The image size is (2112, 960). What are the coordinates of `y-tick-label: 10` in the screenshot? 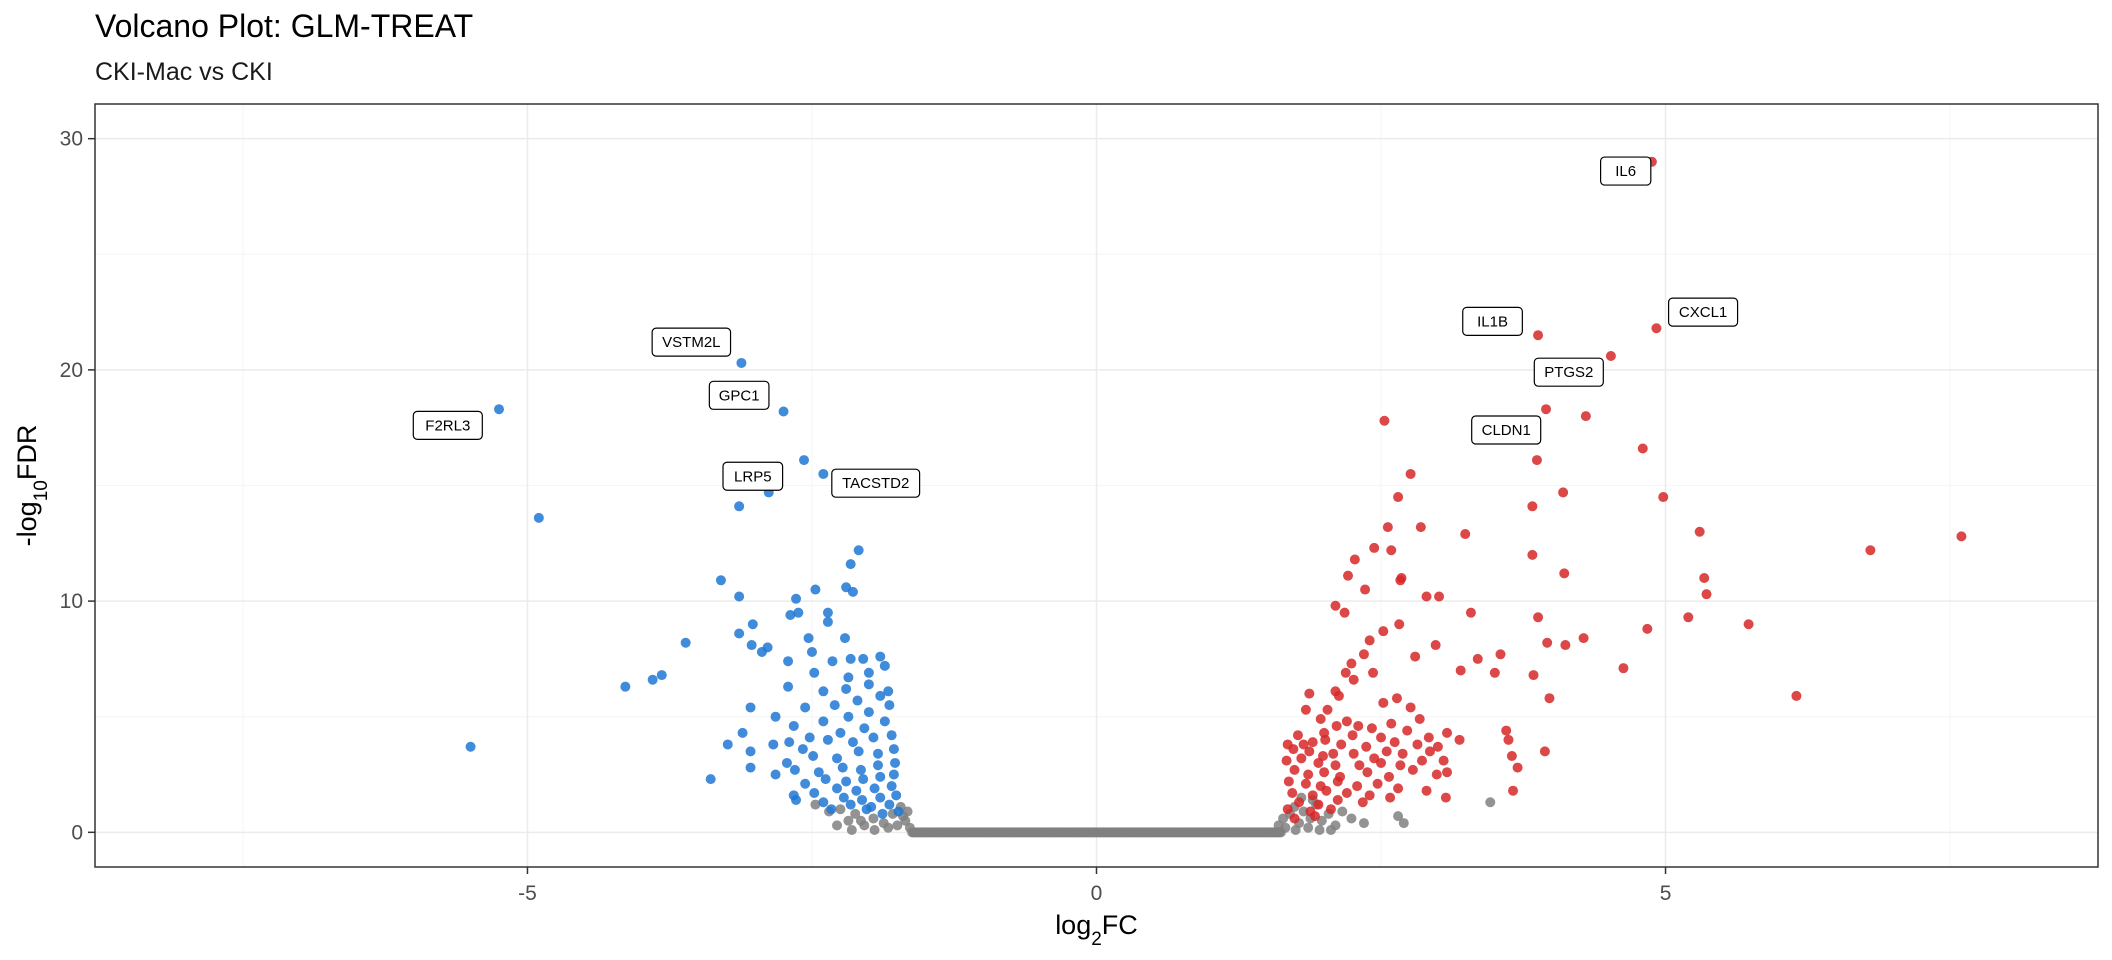 It's located at (71, 601).